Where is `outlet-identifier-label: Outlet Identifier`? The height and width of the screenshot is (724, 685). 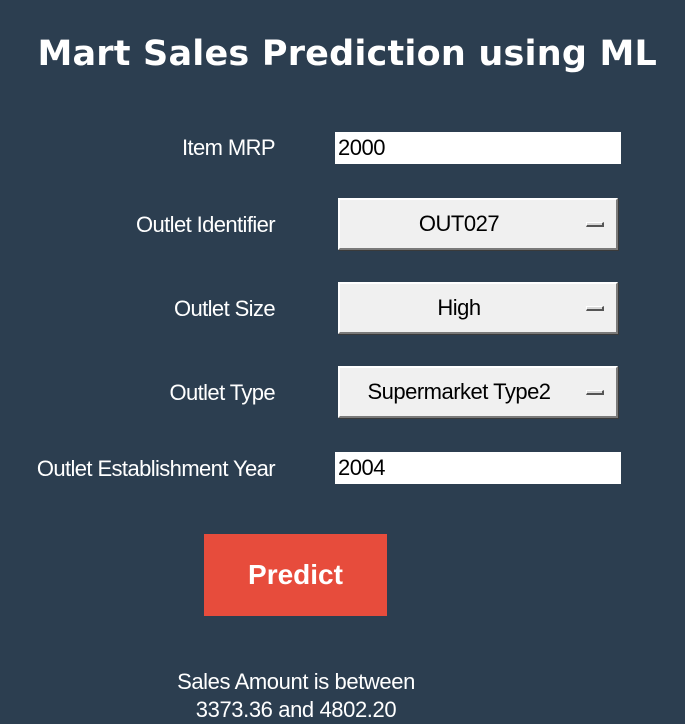
outlet-identifier-label: Outlet Identifier is located at coordinates (206, 224).